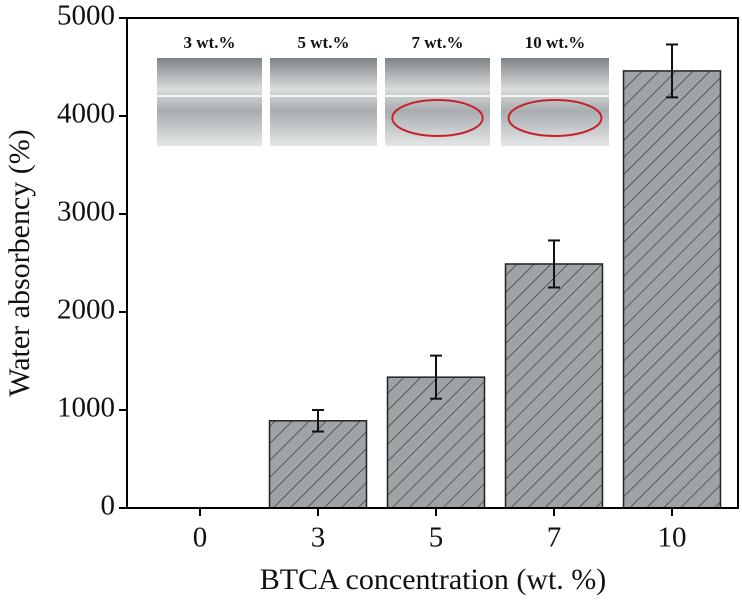 The width and height of the screenshot is (742, 606). I want to click on y-axis-title: Water absorbency (%), so click(19, 262).